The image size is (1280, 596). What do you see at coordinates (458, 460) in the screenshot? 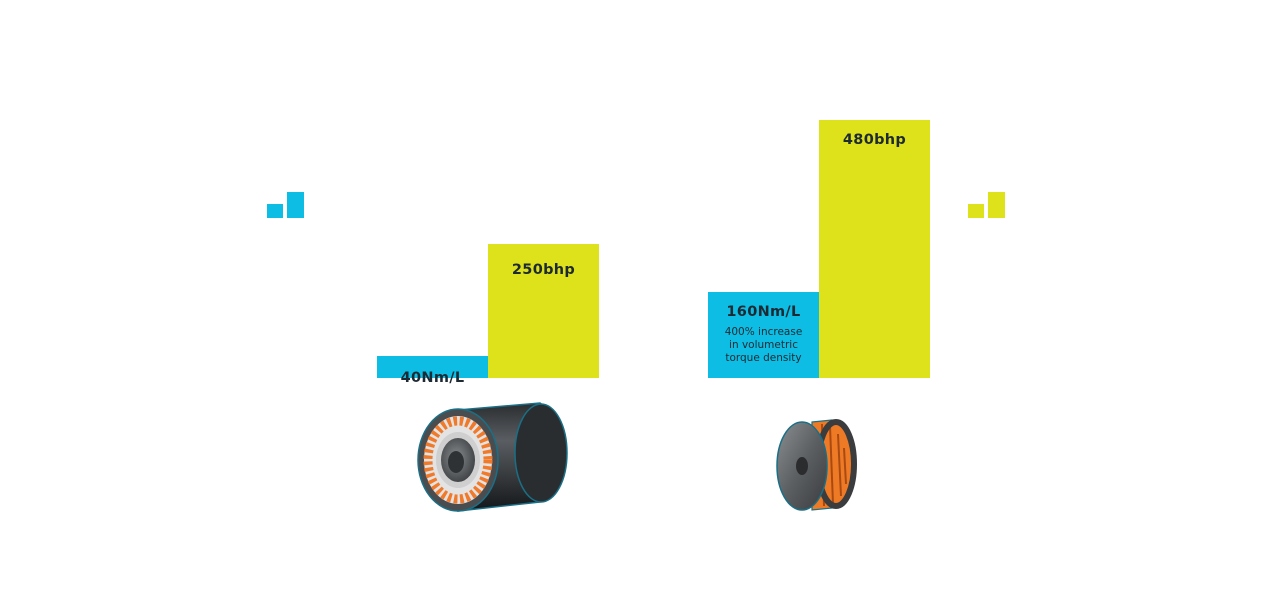
I see `stator-slots` at bounding box center [458, 460].